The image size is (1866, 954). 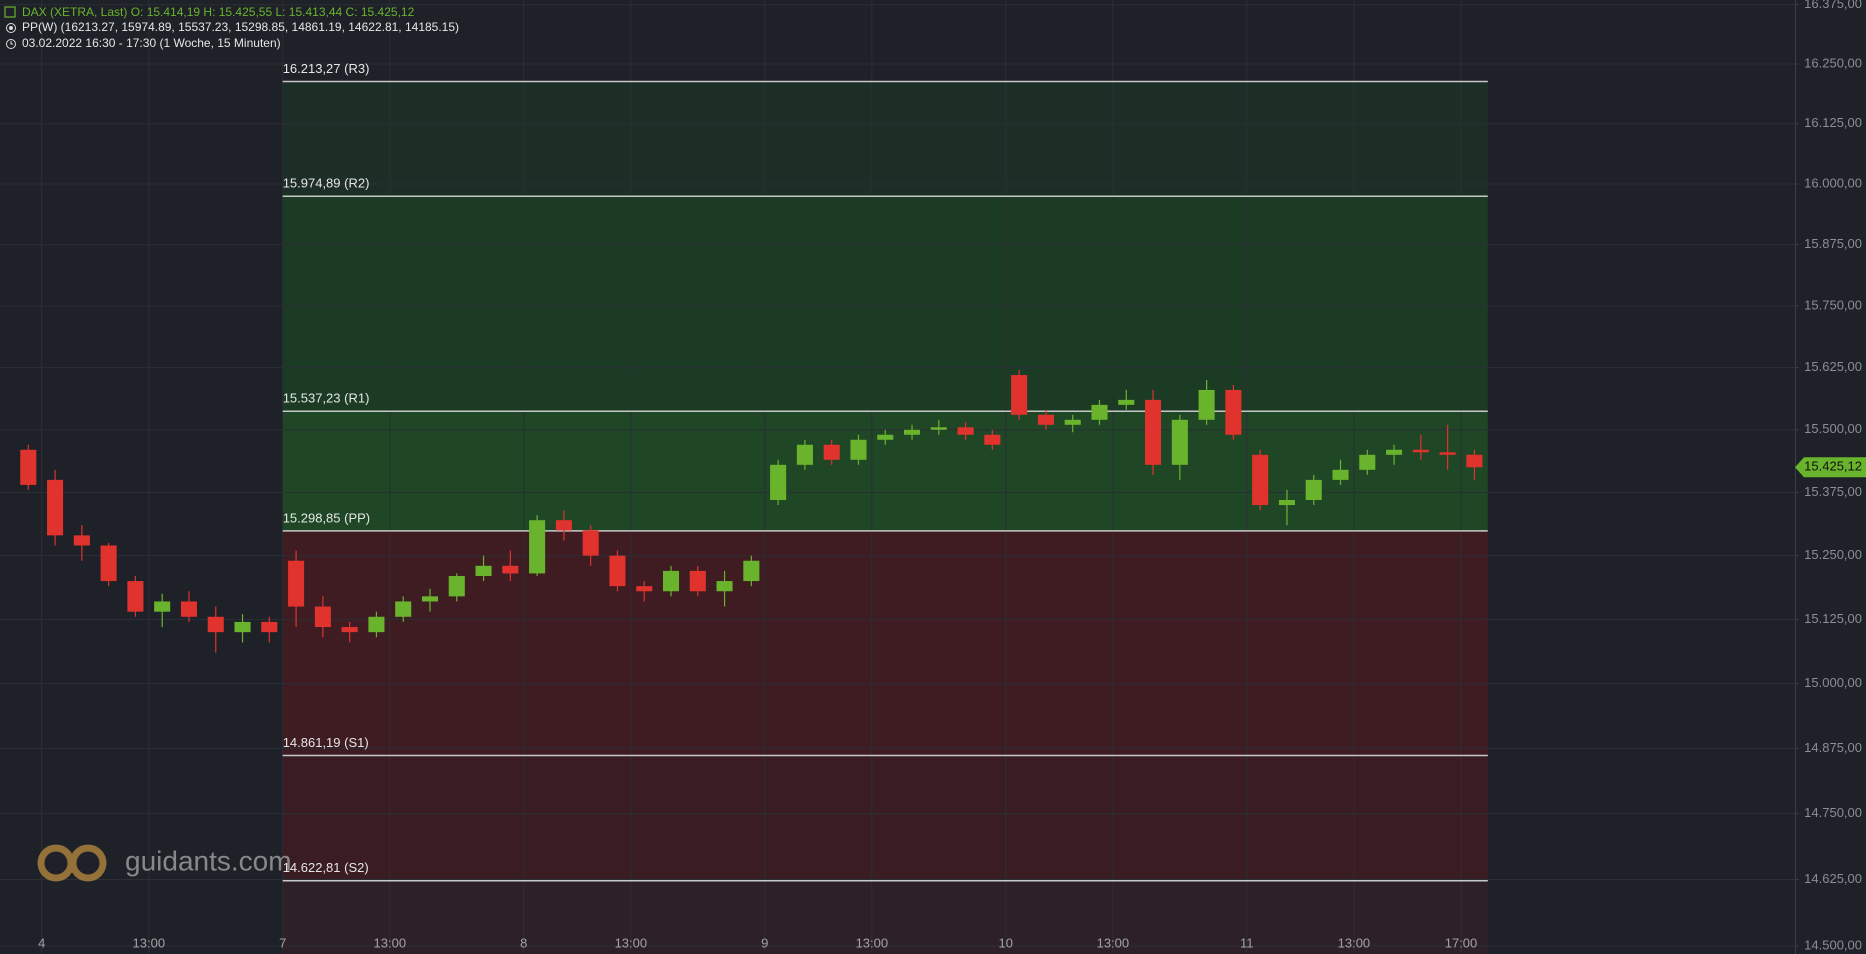 I want to click on y-tick-label: 14.500,00, so click(x=1833, y=944).